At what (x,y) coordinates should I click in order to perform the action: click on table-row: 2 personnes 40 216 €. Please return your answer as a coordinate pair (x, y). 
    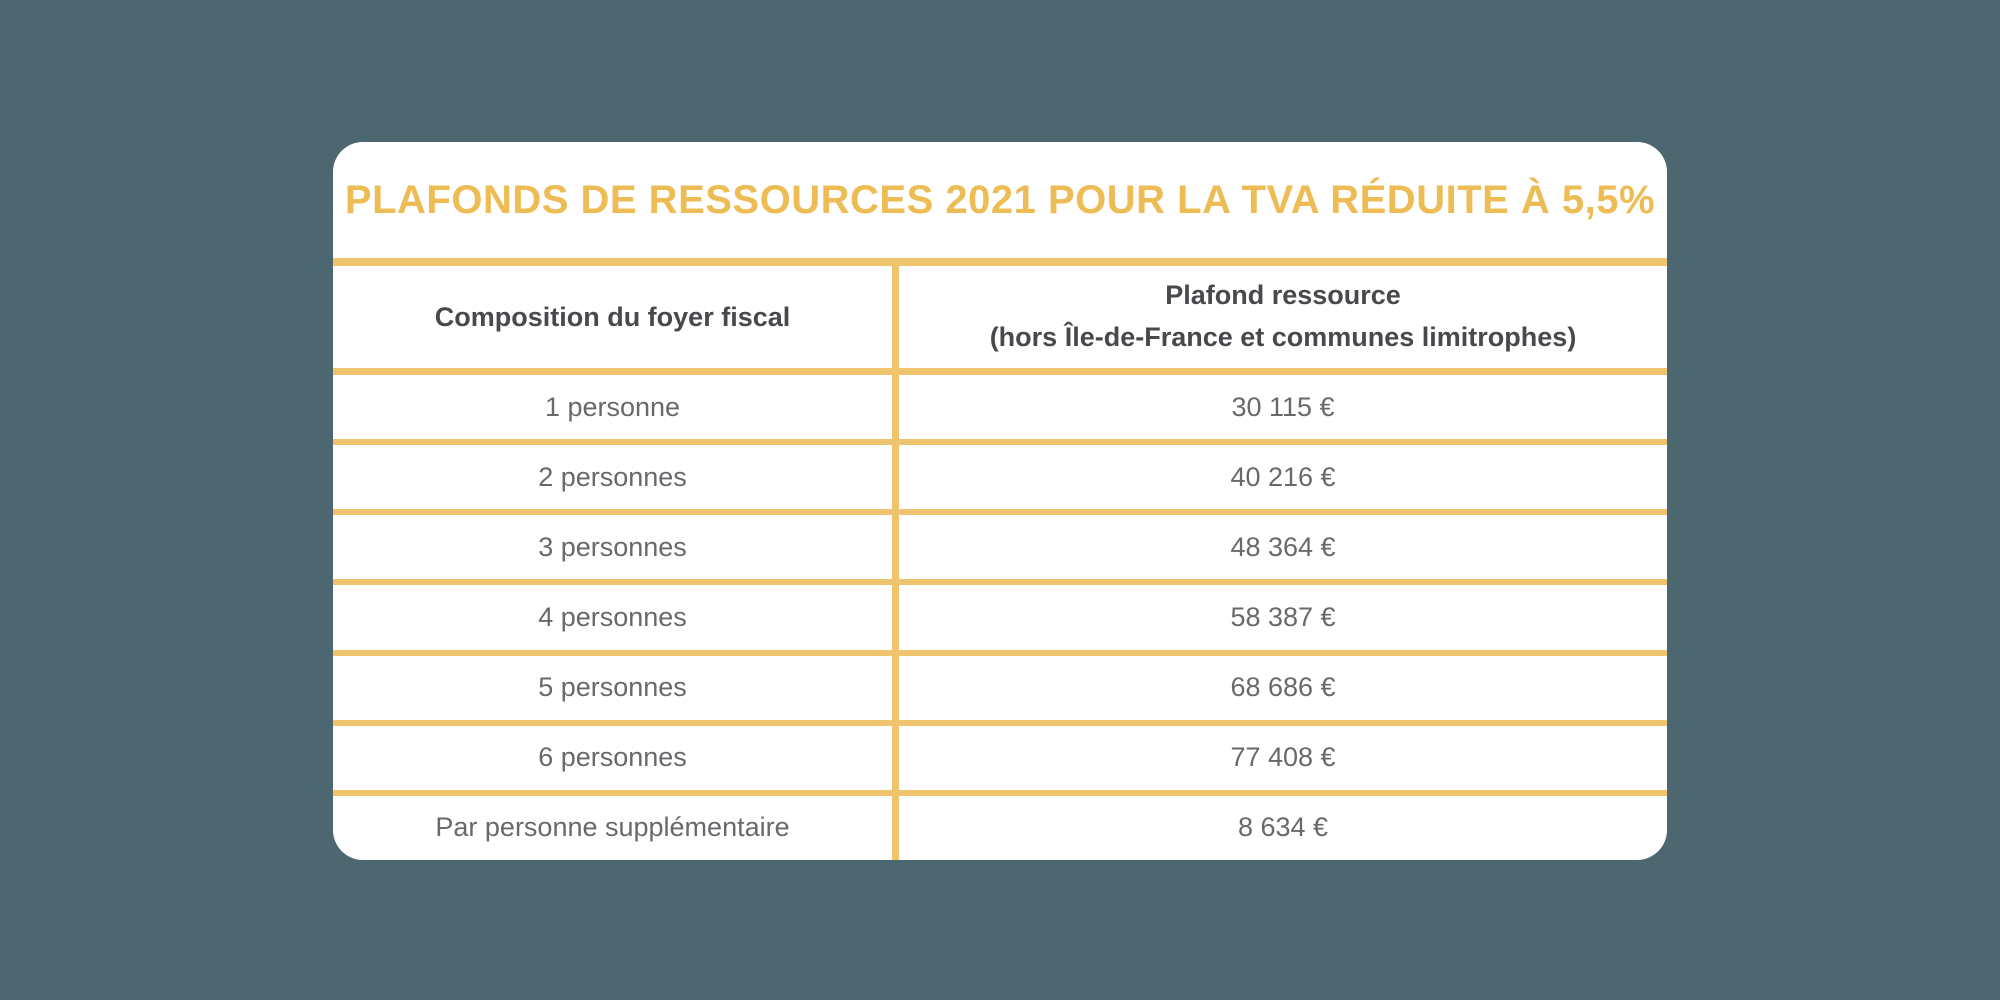
    Looking at the image, I should click on (1000, 480).